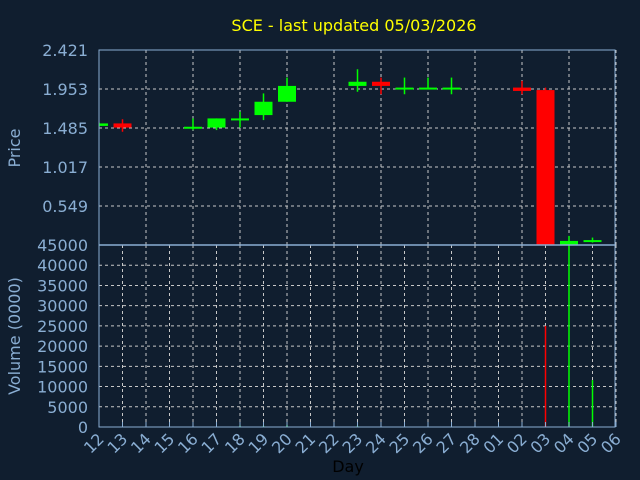  What do you see at coordinates (353, 25) in the screenshot?
I see `chart-title: SCE - last updated 05/03/2026` at bounding box center [353, 25].